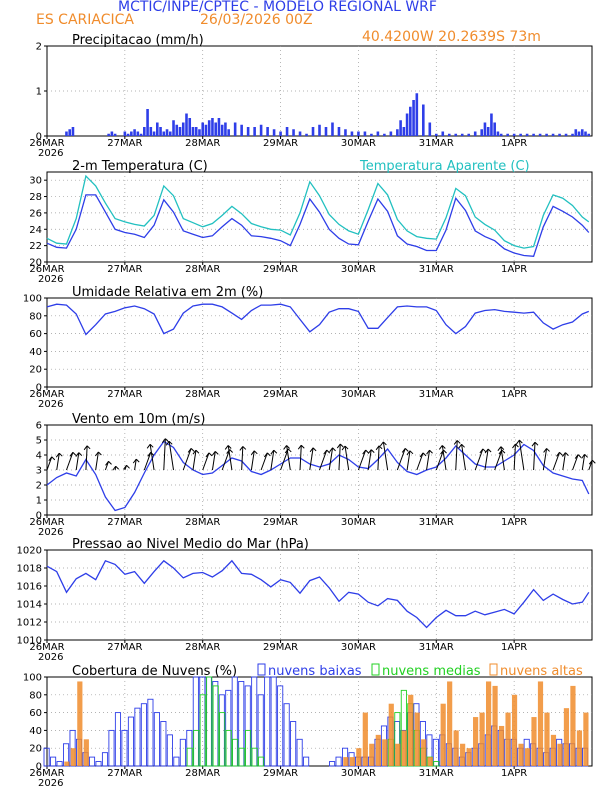  I want to click on pressure-ytick-label: 1012, so click(29, 623).